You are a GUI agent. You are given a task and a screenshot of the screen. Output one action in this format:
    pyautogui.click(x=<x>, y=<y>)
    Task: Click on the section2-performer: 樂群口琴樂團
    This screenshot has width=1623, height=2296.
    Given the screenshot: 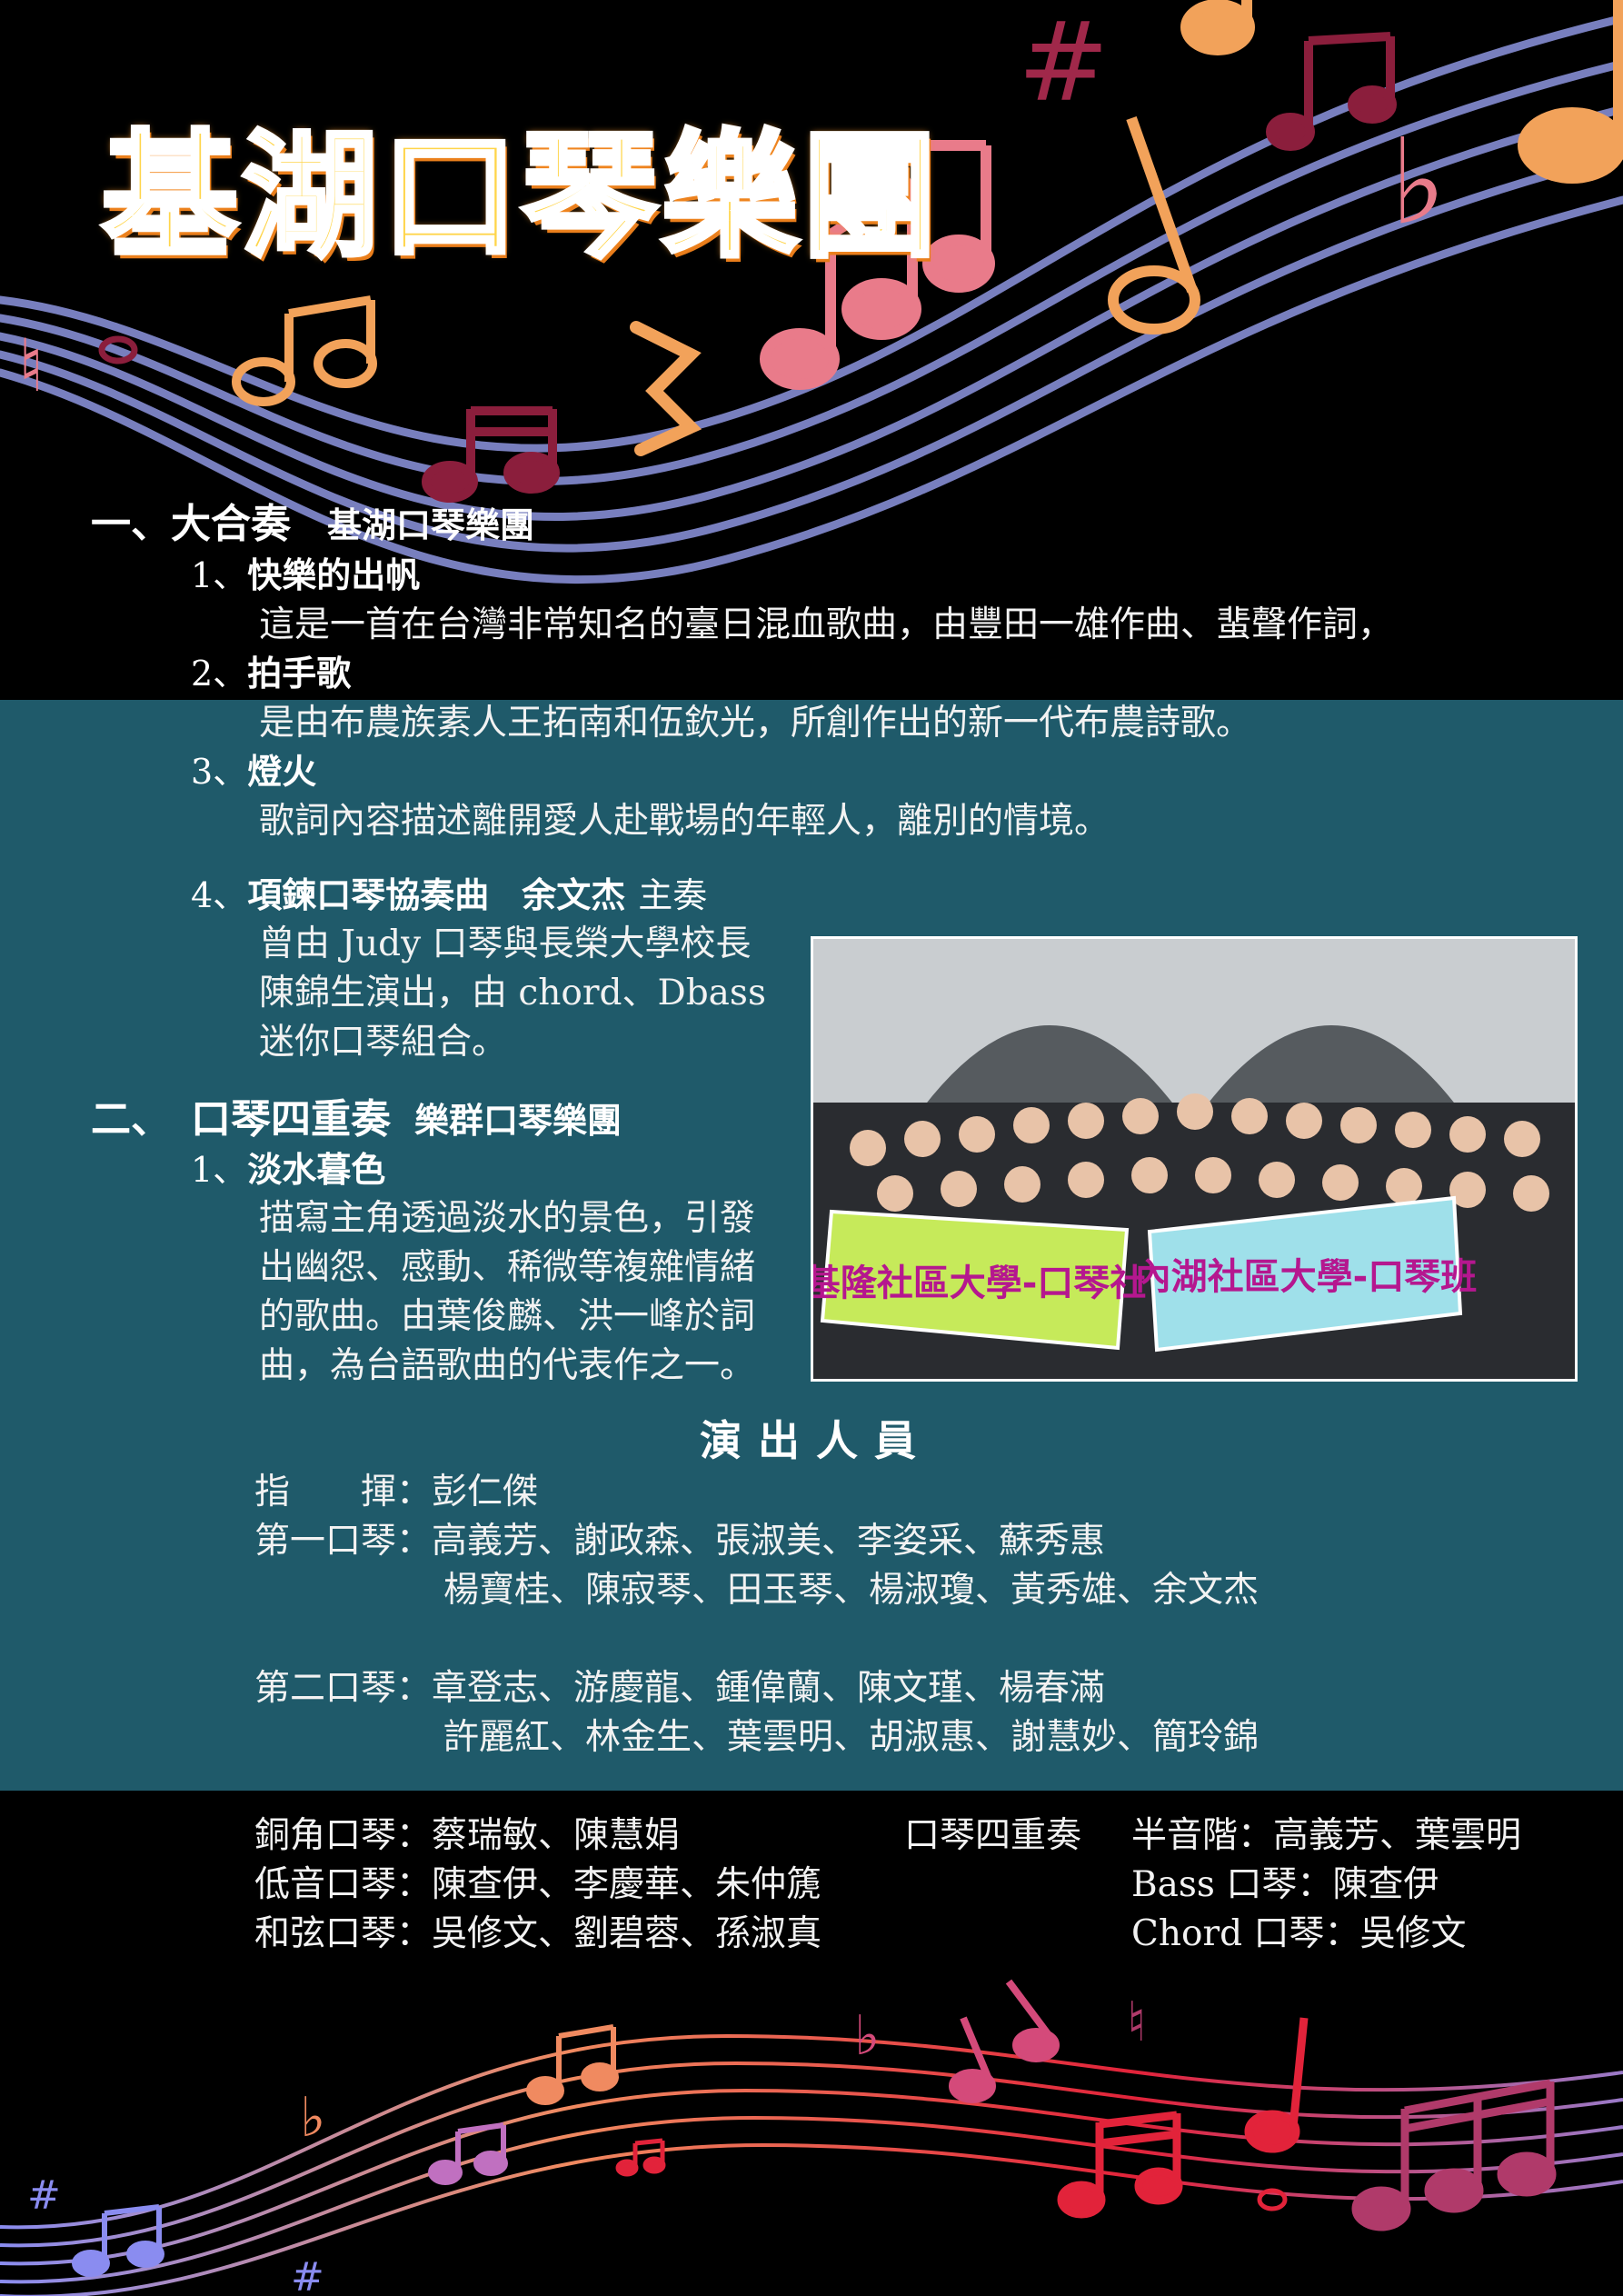 What is the action you would take?
    pyautogui.click(x=518, y=1120)
    